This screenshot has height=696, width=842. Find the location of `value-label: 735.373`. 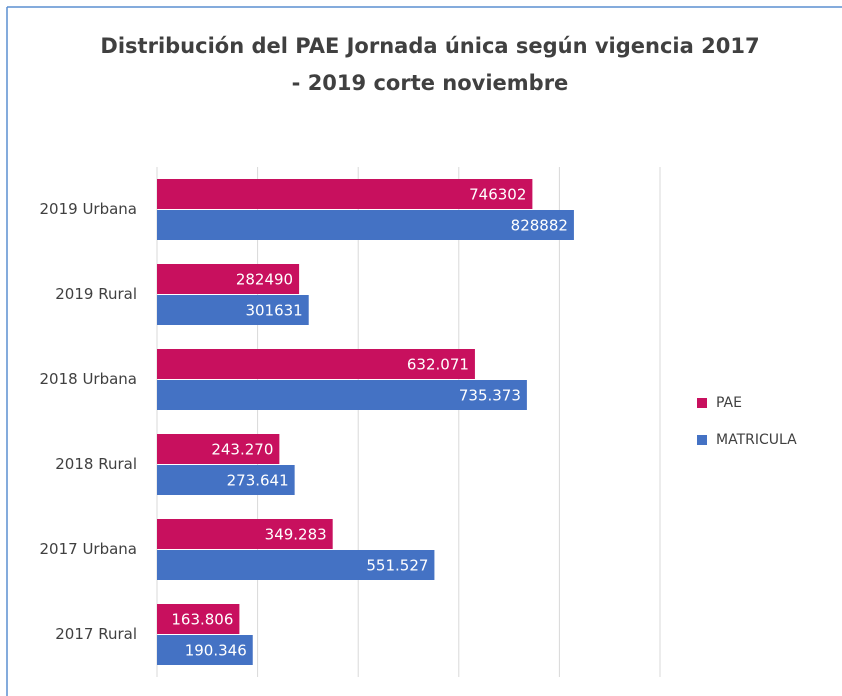

value-label: 735.373 is located at coordinates (490, 396).